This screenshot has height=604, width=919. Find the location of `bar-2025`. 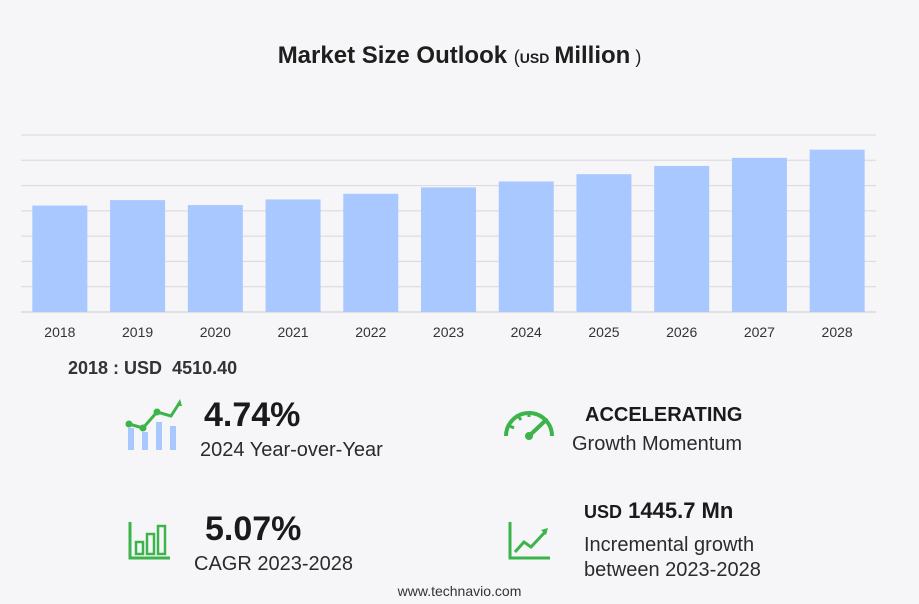

bar-2025 is located at coordinates (604, 243).